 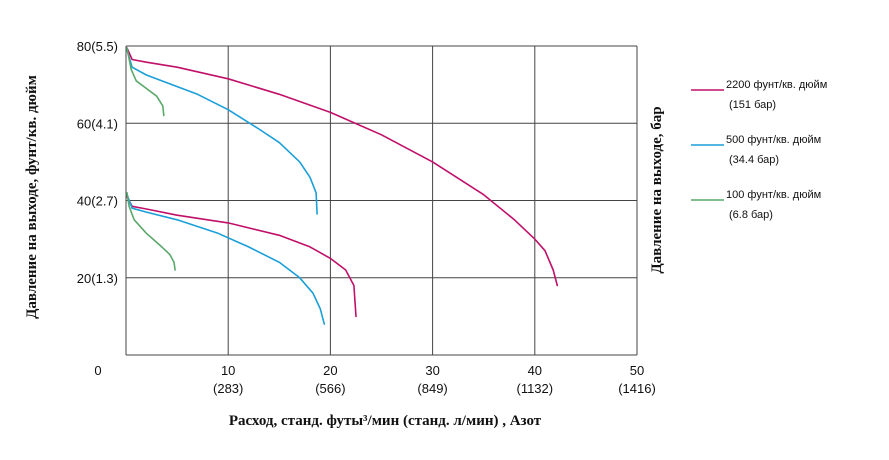 What do you see at coordinates (637, 388) in the screenshot?
I see `x-tick-sublabel: (1416)` at bounding box center [637, 388].